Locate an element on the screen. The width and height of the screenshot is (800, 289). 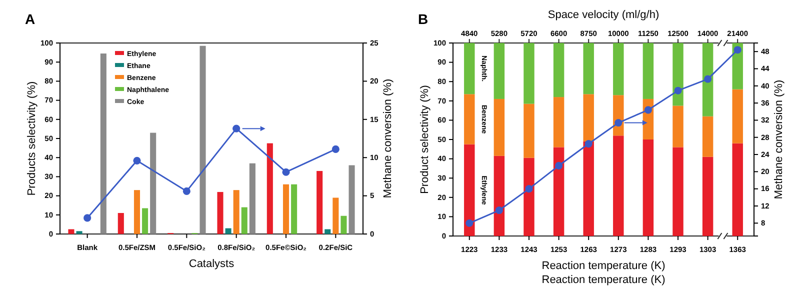
y-axis-title: Products selectivity (%) is located at coordinates (32, 138).